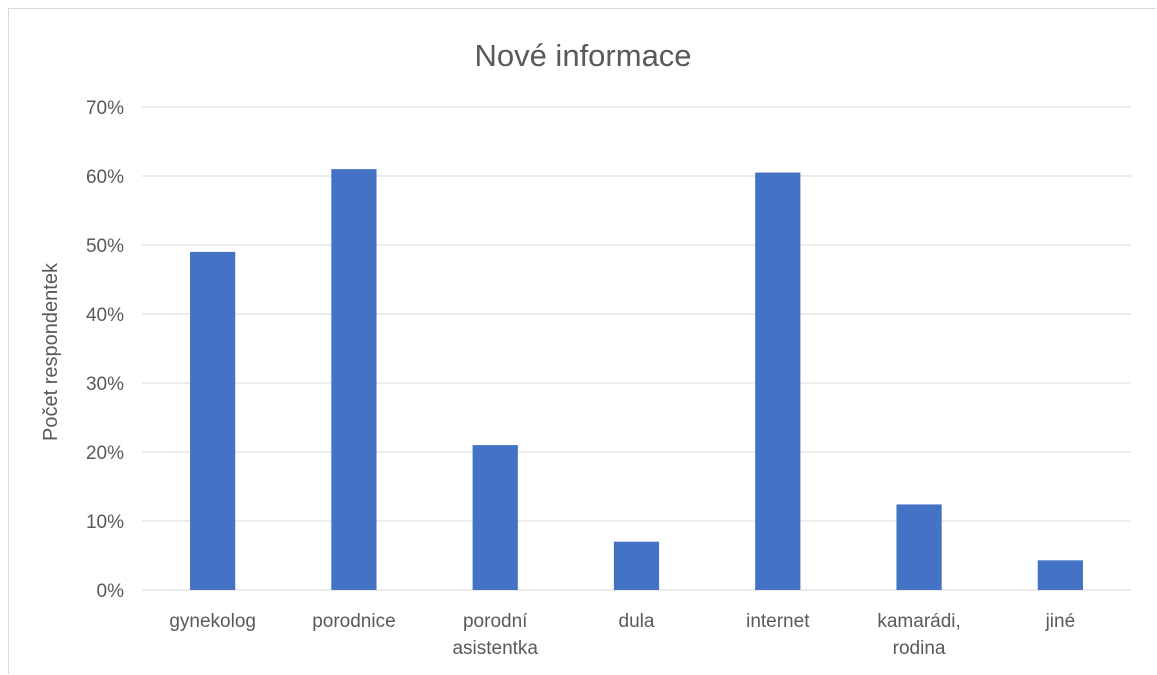 The image size is (1157, 675). What do you see at coordinates (918, 621) in the screenshot?
I see `x-tick-label-line: kamarádi,` at bounding box center [918, 621].